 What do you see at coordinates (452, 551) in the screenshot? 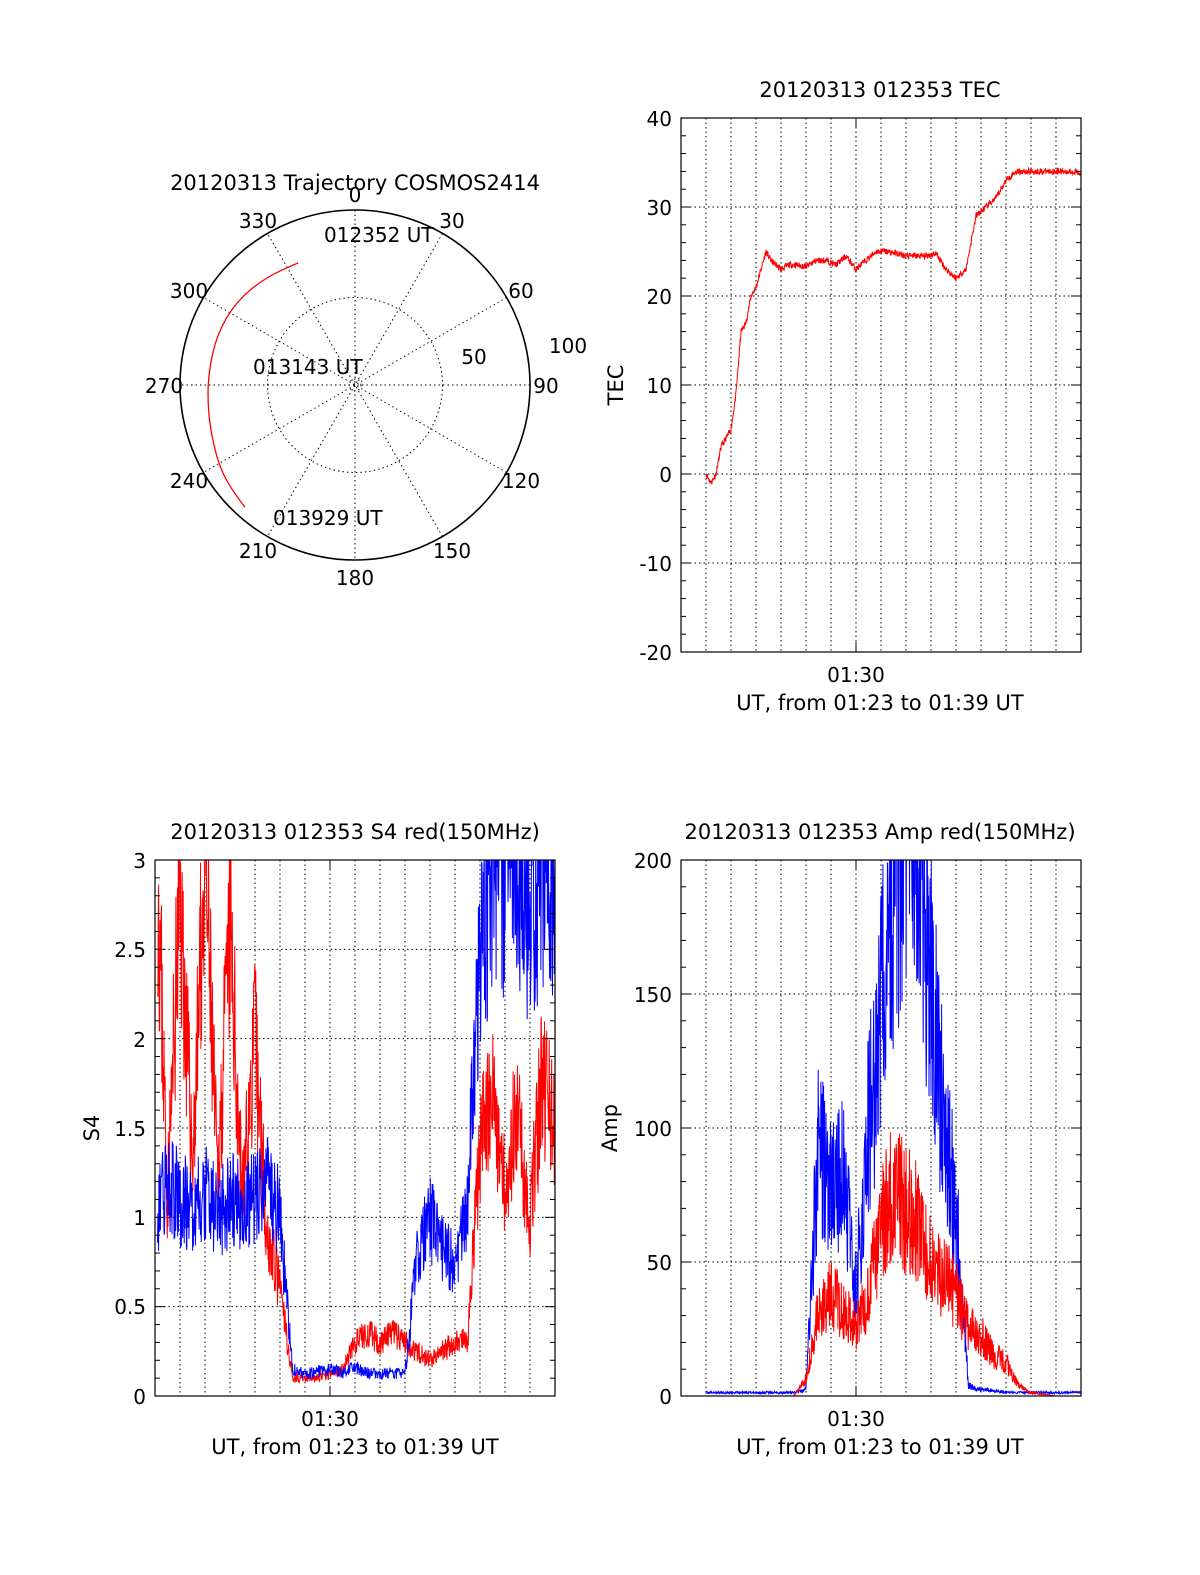
I see `azimuth-label-150: 150` at bounding box center [452, 551].